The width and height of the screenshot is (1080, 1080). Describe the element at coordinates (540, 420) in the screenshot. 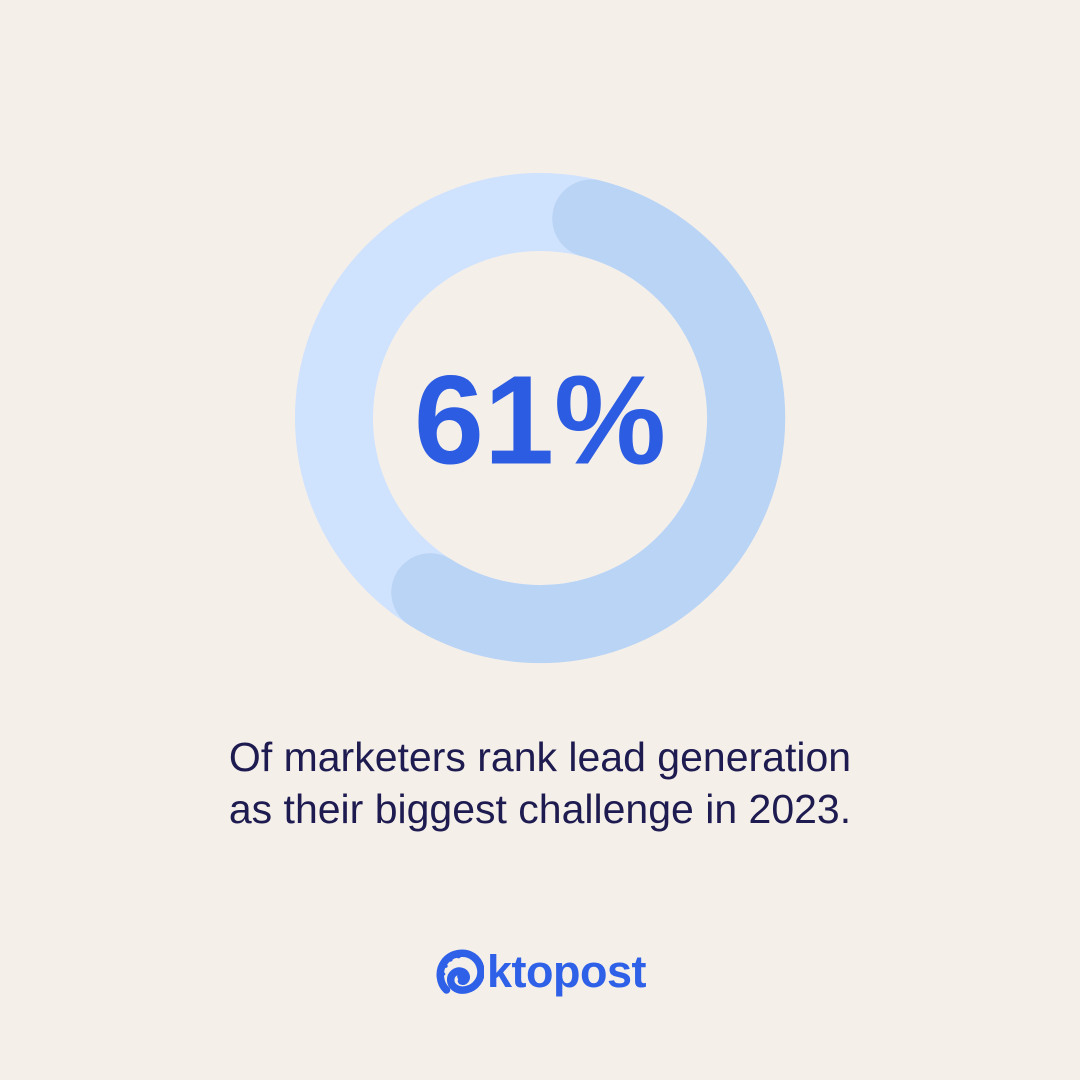

I see `percent-value: 61%` at that location.